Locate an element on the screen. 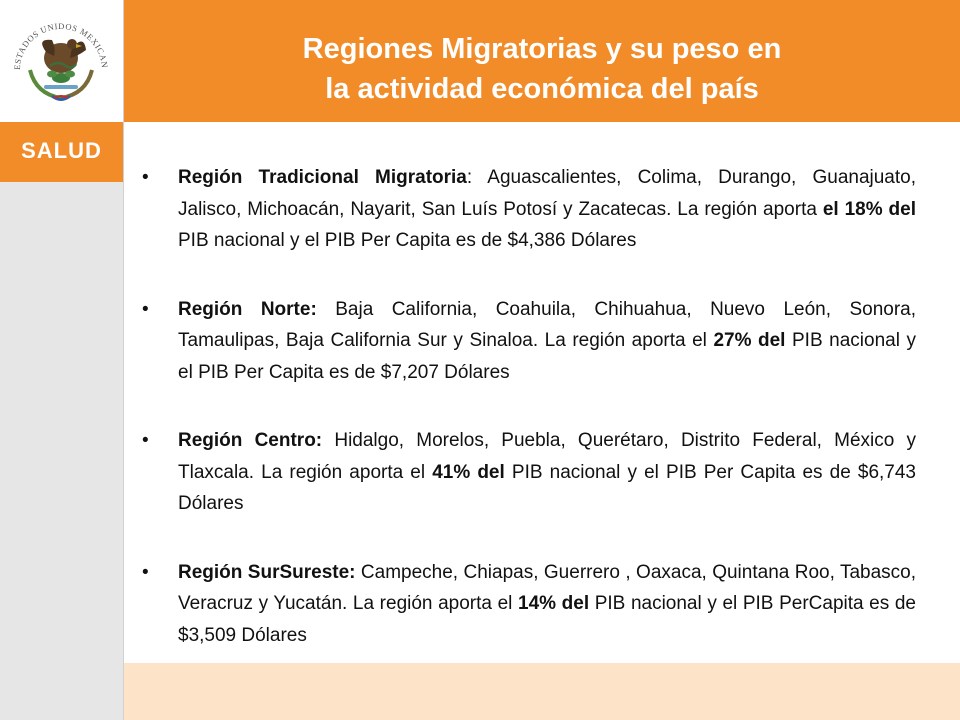 The image size is (960, 720). sidebar-divider is located at coordinates (123, 360).